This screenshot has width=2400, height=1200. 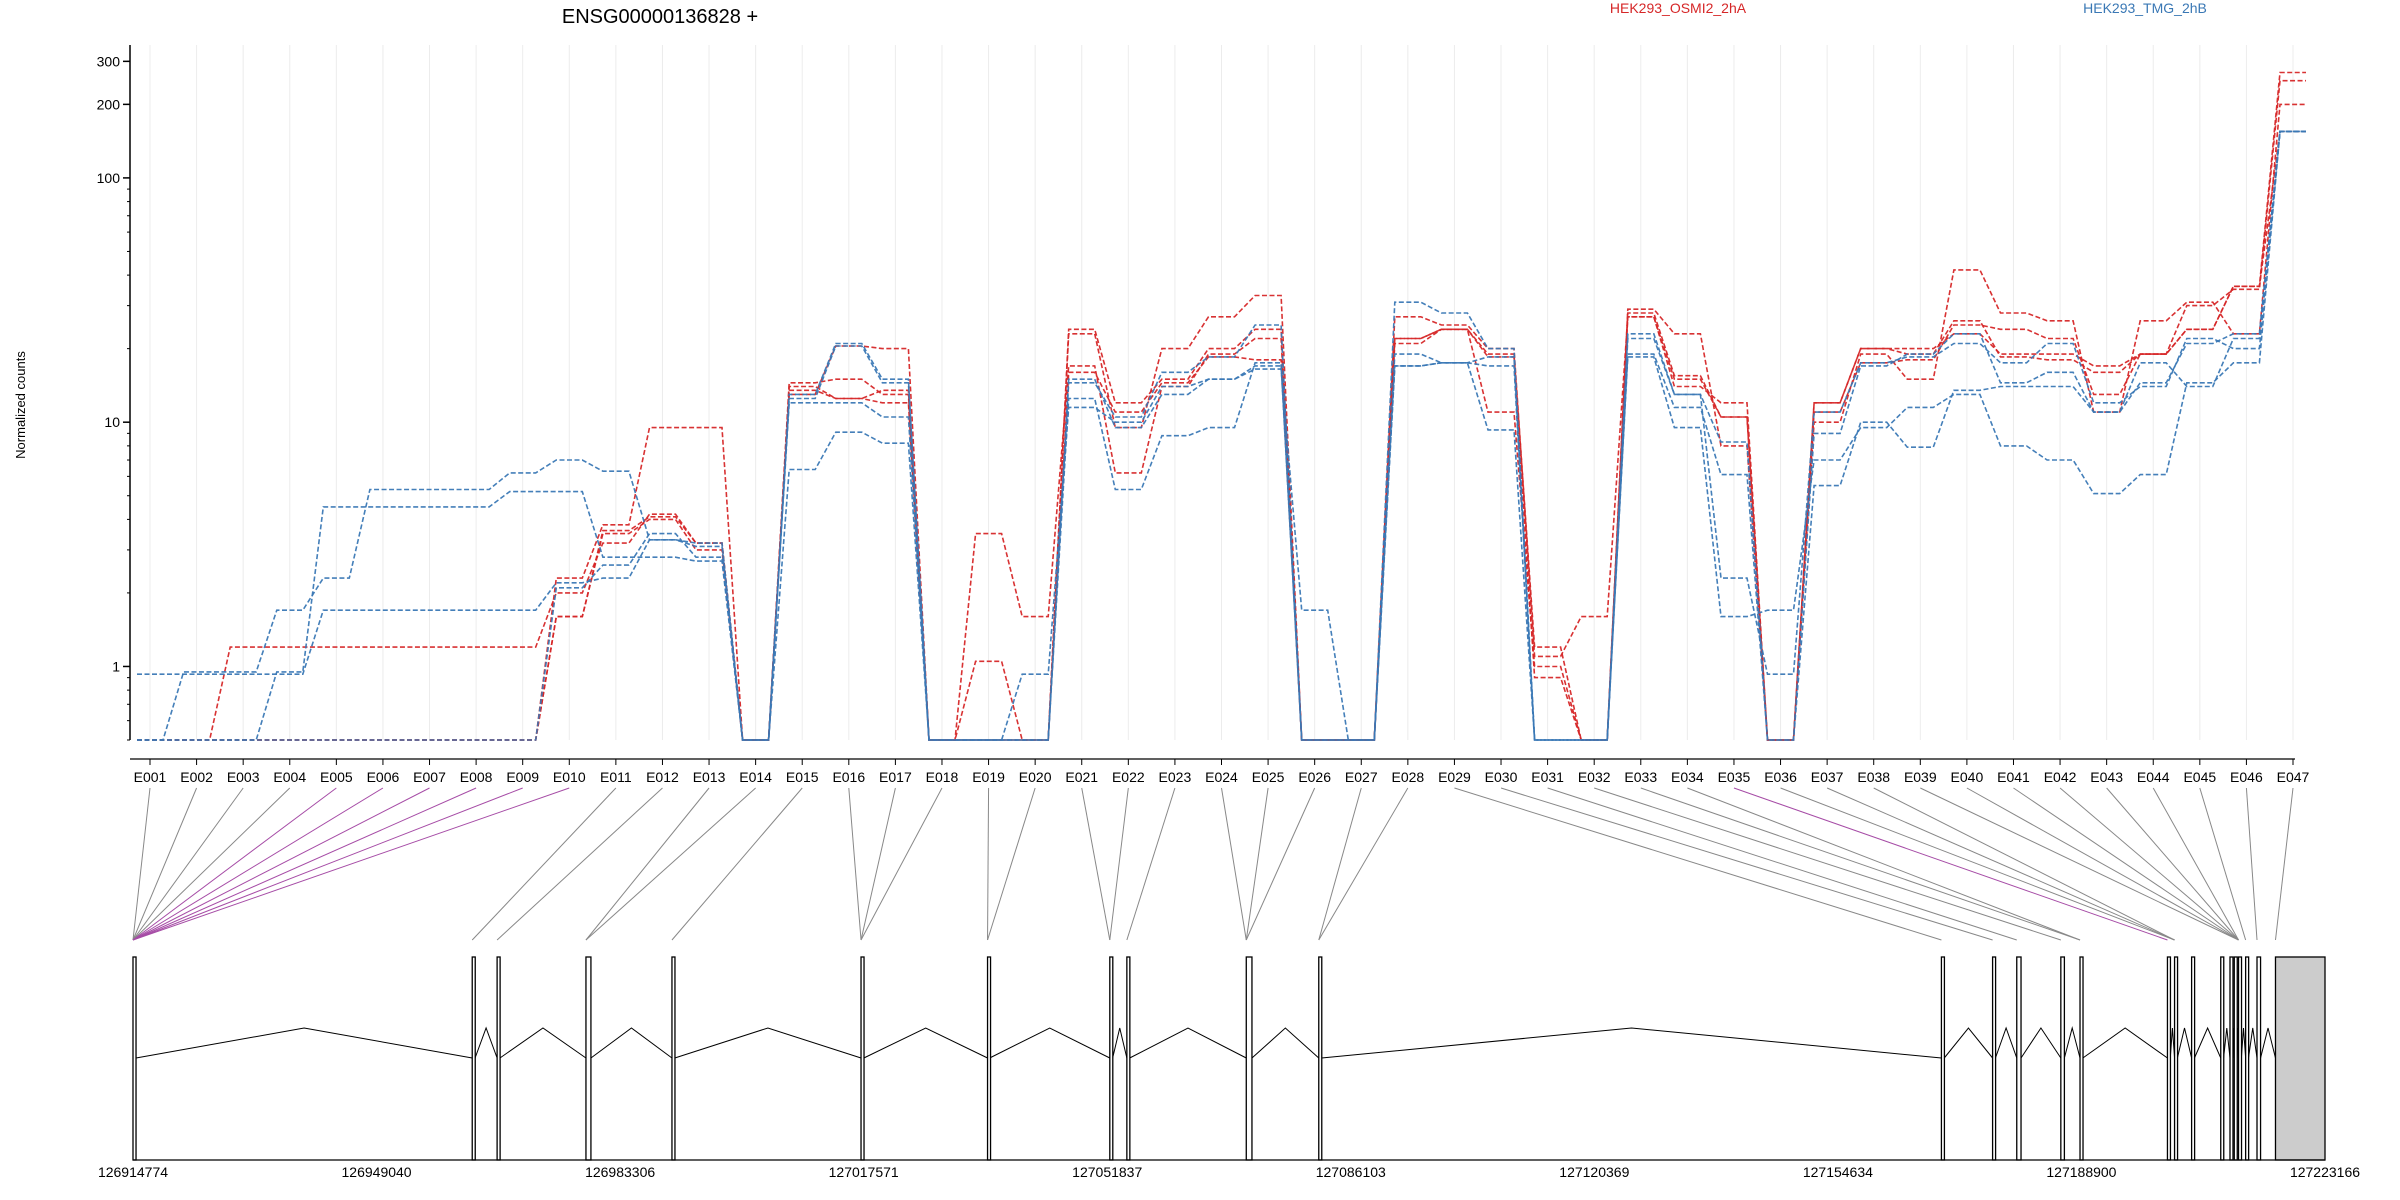 What do you see at coordinates (864, 1172) in the screenshot?
I see `coordinate-label: 127017571` at bounding box center [864, 1172].